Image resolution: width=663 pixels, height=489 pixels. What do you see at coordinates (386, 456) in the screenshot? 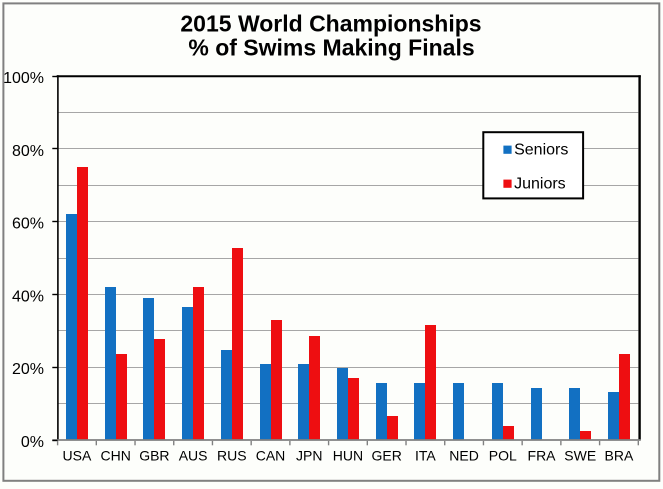
I see `svg-text: GER` at bounding box center [386, 456].